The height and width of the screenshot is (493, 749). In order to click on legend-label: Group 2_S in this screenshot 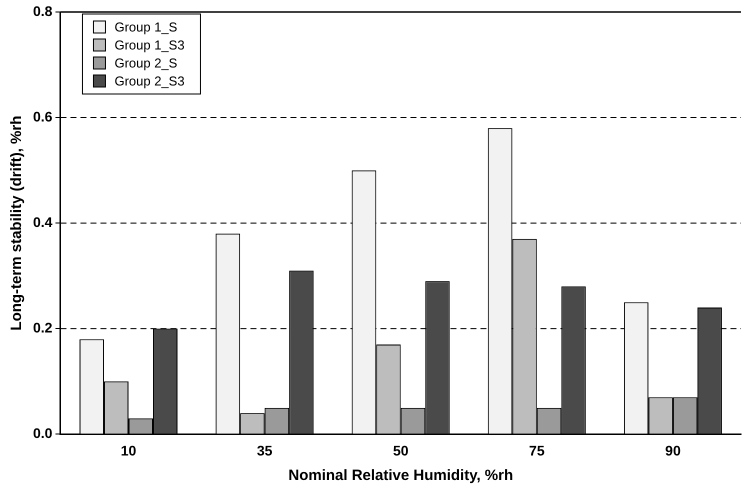, I will do `click(146, 63)`.